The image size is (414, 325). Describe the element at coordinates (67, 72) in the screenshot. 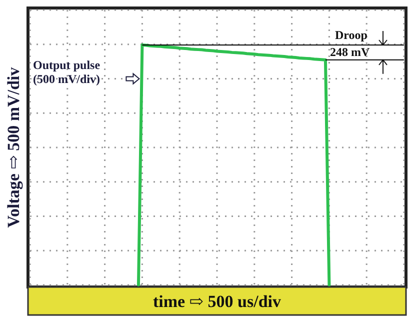

I see `annotation: Output pulse (500 mV/div)` at that location.